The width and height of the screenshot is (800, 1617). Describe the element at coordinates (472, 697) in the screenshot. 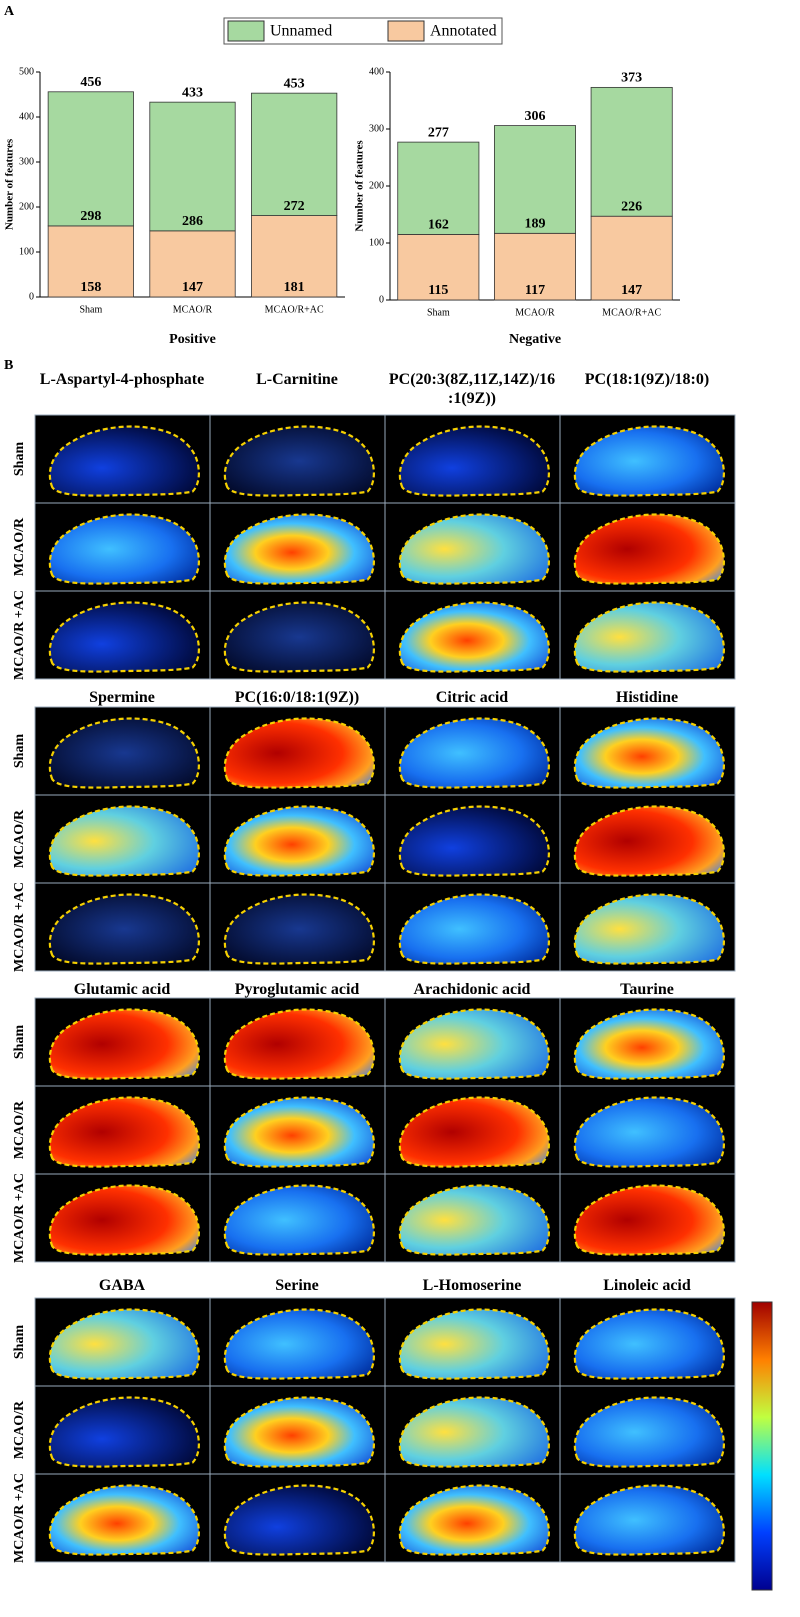

I see `column-title: Citric acid` at that location.